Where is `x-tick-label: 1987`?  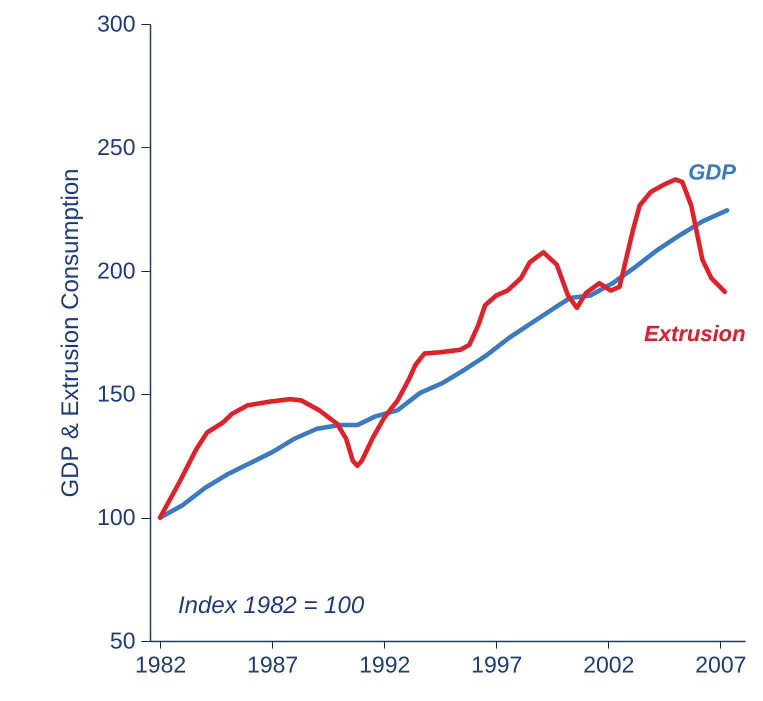
x-tick-label: 1987 is located at coordinates (272, 665).